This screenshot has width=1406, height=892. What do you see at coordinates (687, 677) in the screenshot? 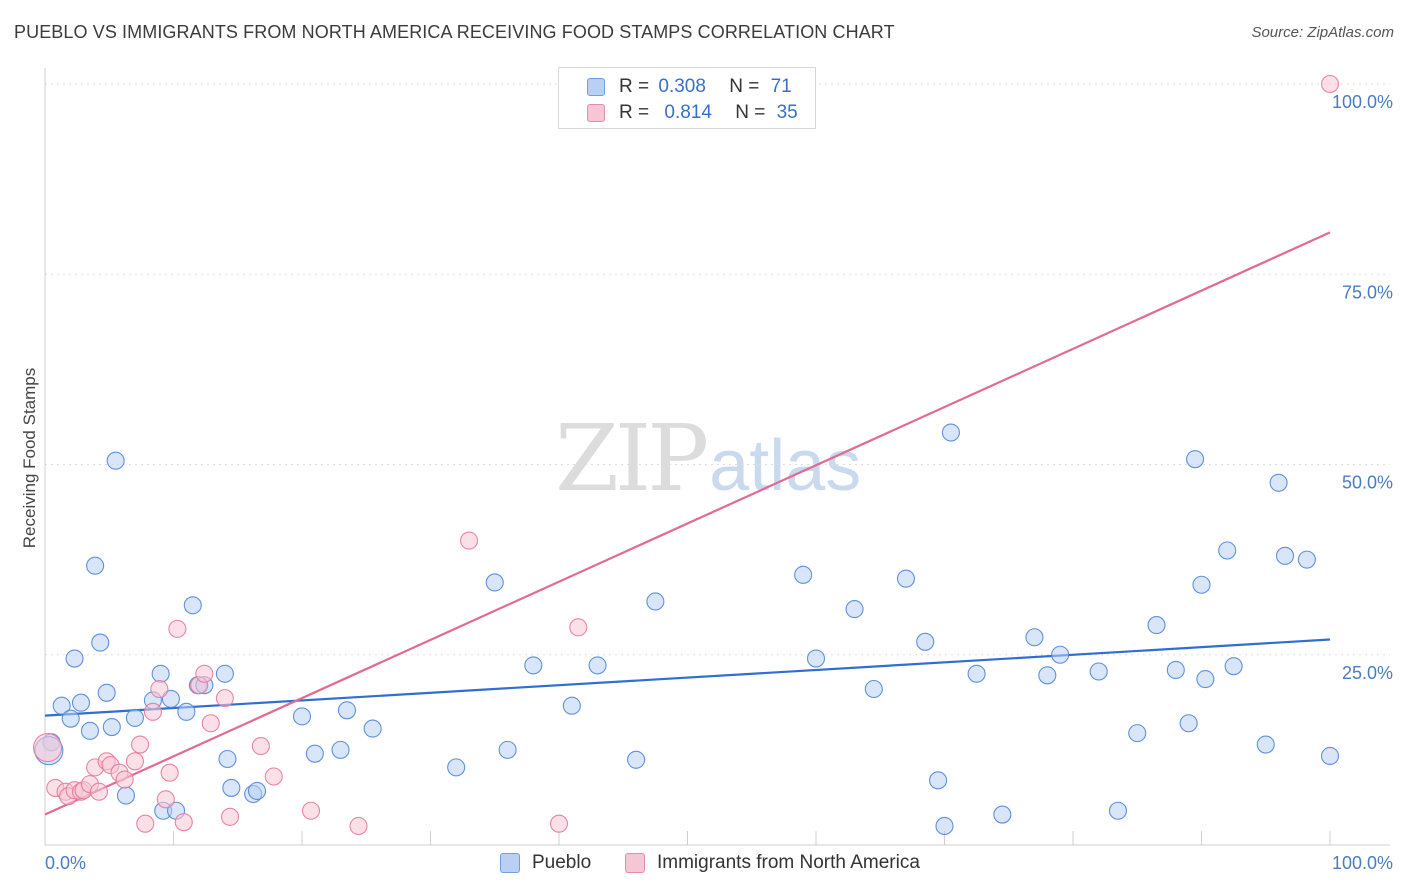
I see `trend-line-pueblo` at bounding box center [687, 677].